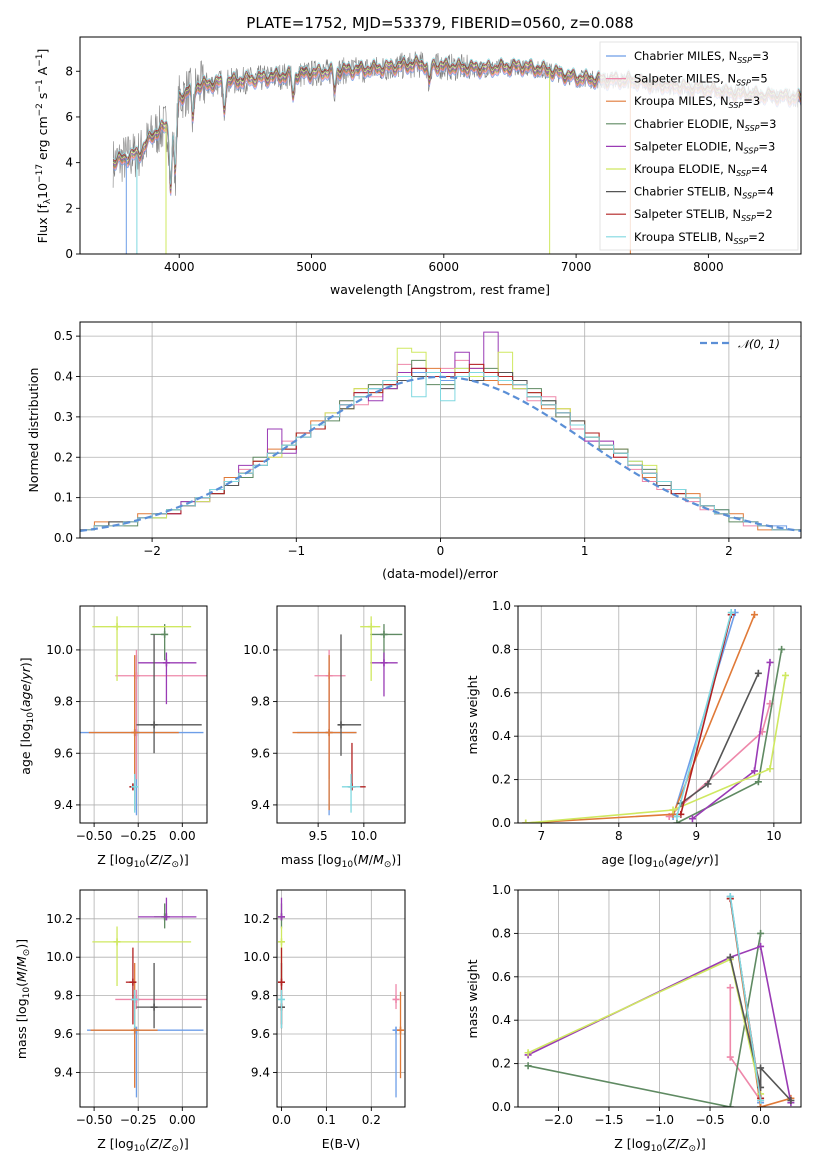  Describe the element at coordinates (729, 551) in the screenshot. I see `x-tick-label: 2` at that location.